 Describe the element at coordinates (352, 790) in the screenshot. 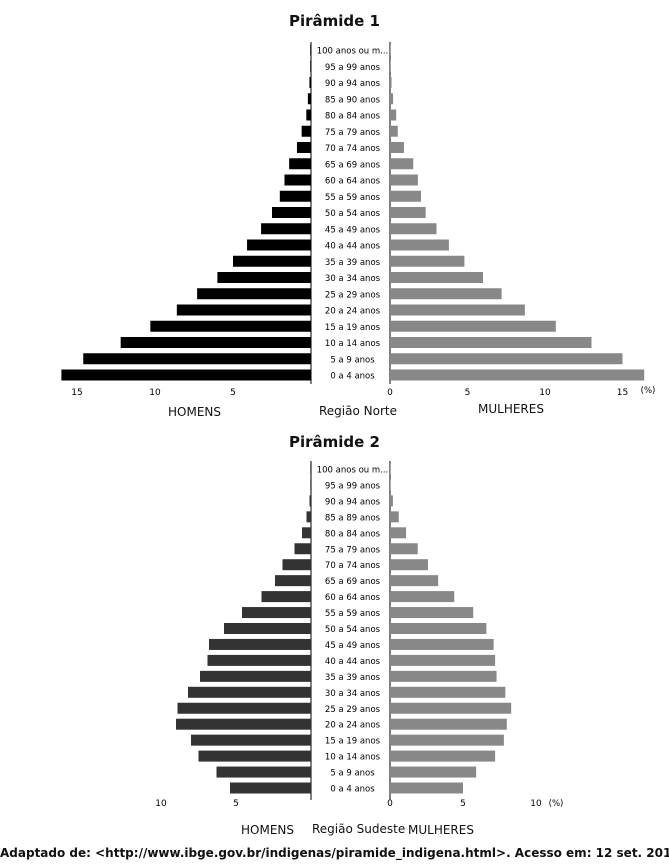

I see `age-group-label: 0 a 4 anos` at that location.